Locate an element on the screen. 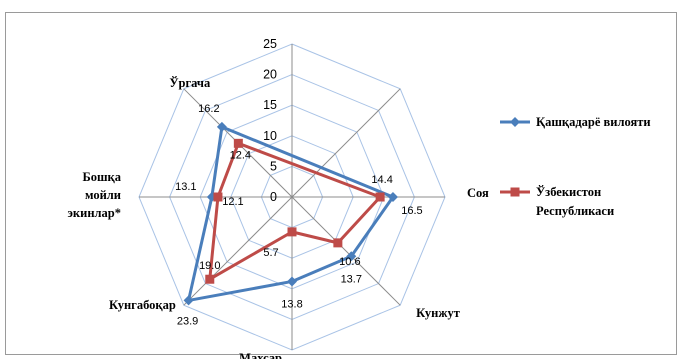 This screenshot has width=680, height=359. category-label: мойли is located at coordinates (103, 195).